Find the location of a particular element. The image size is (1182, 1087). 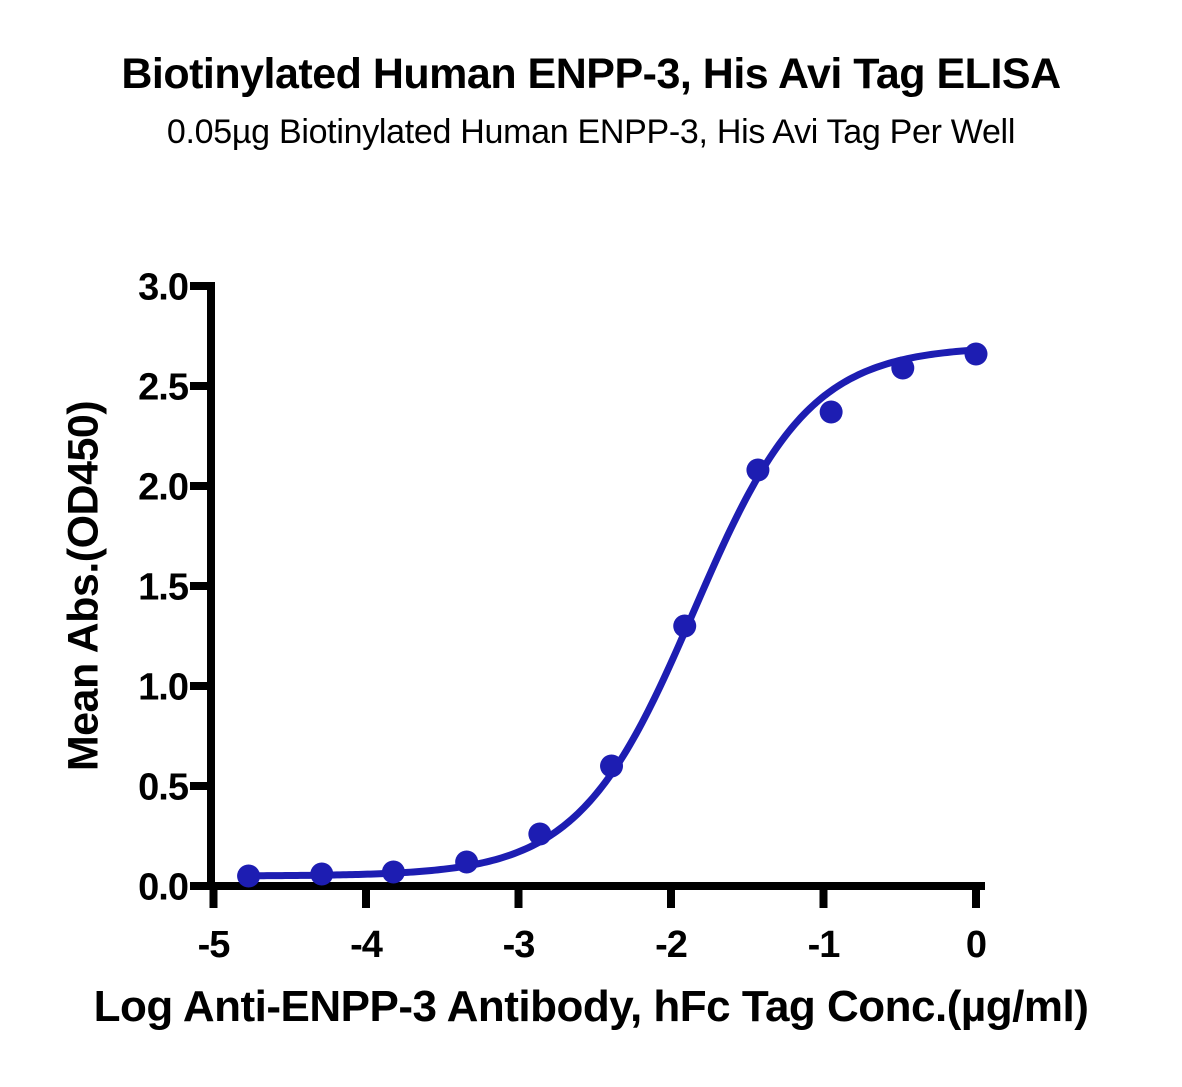

x-tick-label: 0 is located at coordinates (976, 945).